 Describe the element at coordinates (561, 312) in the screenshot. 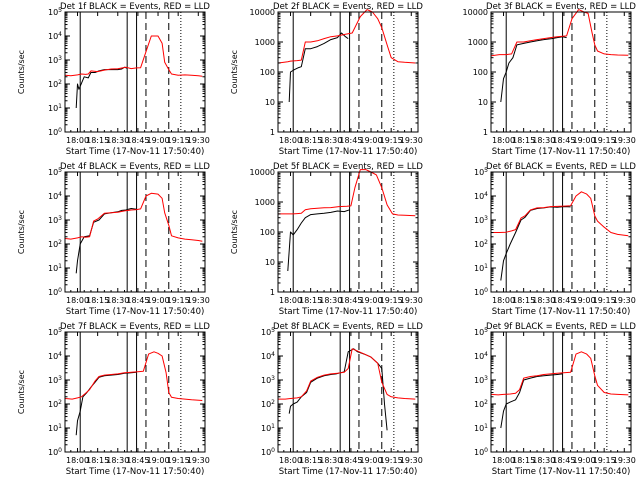

I see `panel-6-xlabel: Start Time (17-Nov-11 17:50:40)` at that location.